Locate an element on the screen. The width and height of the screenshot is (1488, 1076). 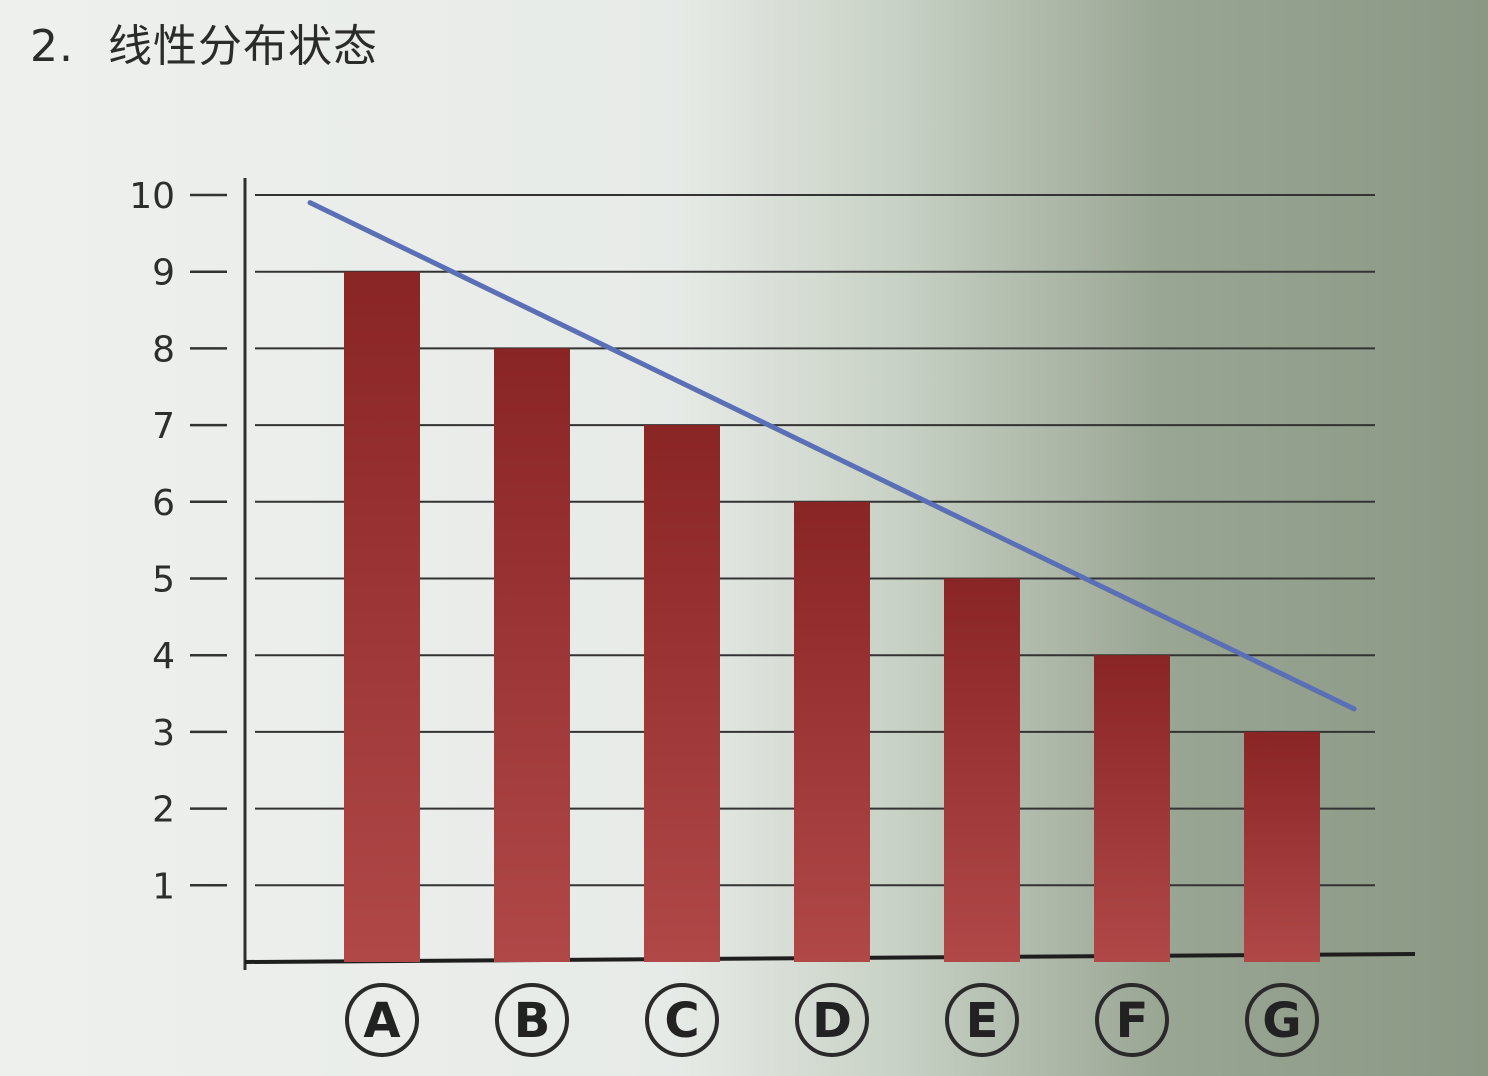
category-circle-C is located at coordinates (682, 1020).